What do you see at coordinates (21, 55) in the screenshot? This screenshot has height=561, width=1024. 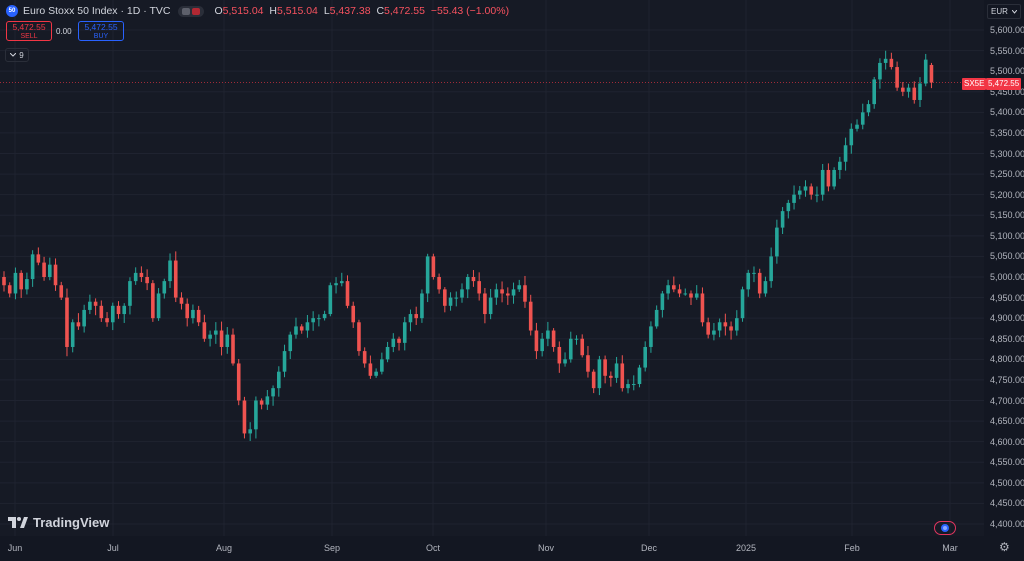 I see `indicators-count: 9` at bounding box center [21, 55].